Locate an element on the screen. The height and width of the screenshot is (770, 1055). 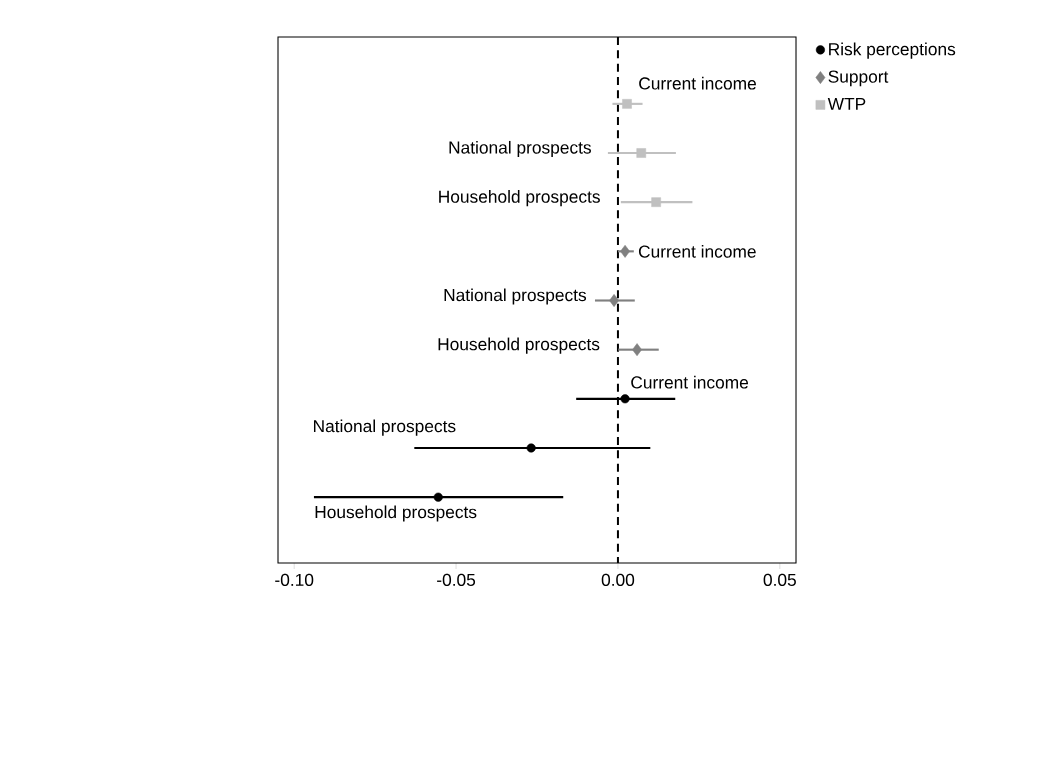
x-tick-label: 0.00 is located at coordinates (618, 580).